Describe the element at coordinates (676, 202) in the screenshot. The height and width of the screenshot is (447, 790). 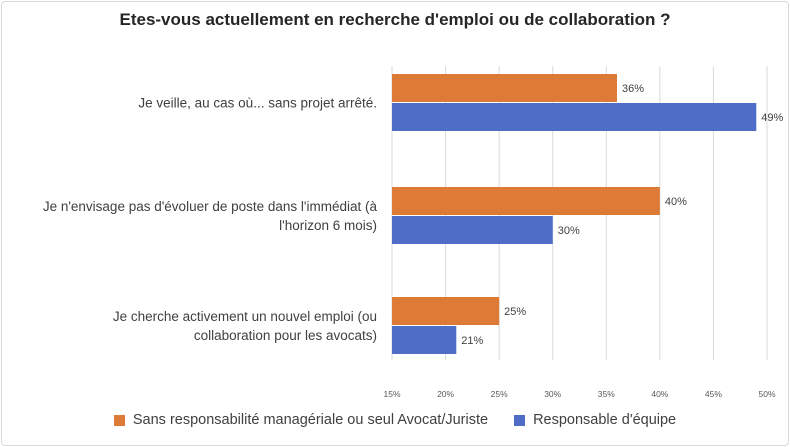
I see `data-label-s1-c2: 40%` at that location.